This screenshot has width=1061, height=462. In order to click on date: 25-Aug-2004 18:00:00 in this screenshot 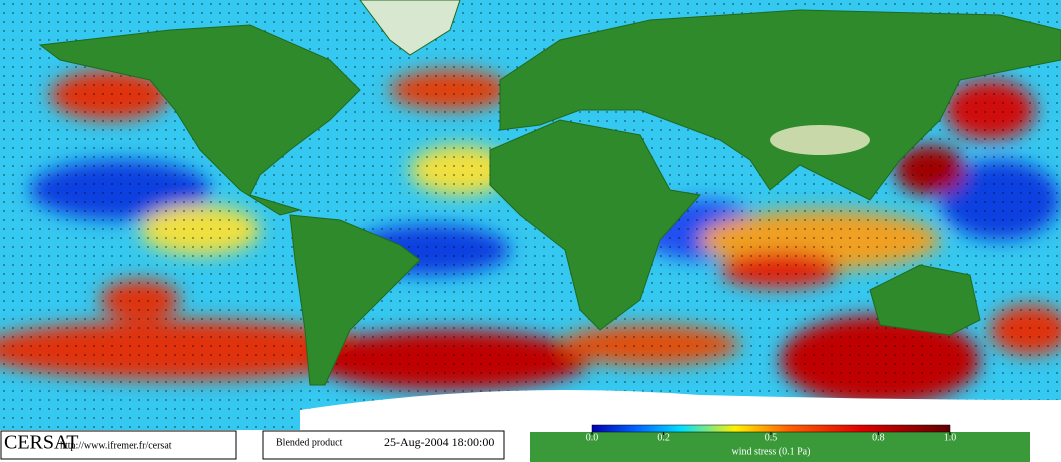, I will do `click(439, 442)`.